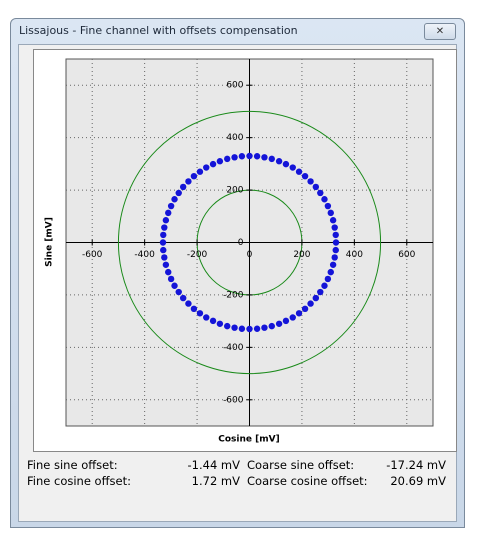  Describe the element at coordinates (234, 191) in the screenshot. I see `y-tick-label: 200` at that location.